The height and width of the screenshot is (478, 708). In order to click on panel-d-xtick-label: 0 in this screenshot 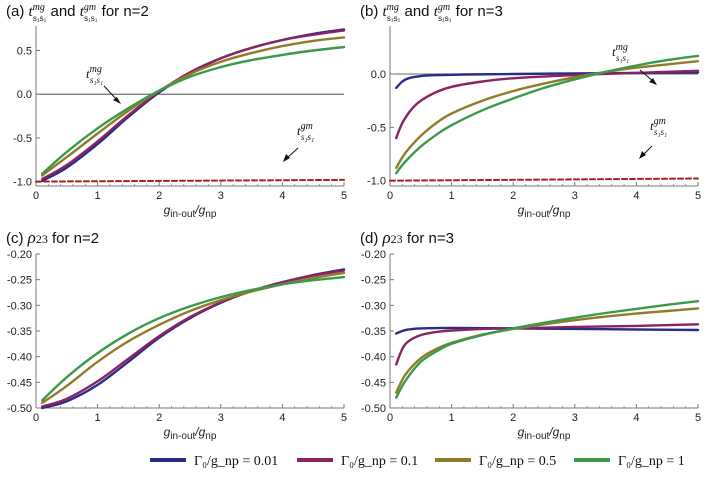, I will do `click(390, 418)`.